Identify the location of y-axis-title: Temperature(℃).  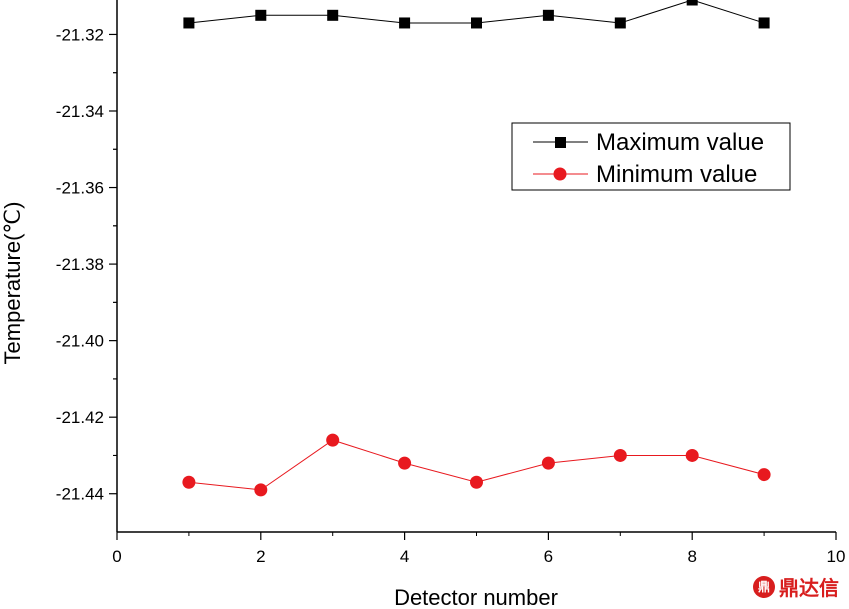
(12, 283).